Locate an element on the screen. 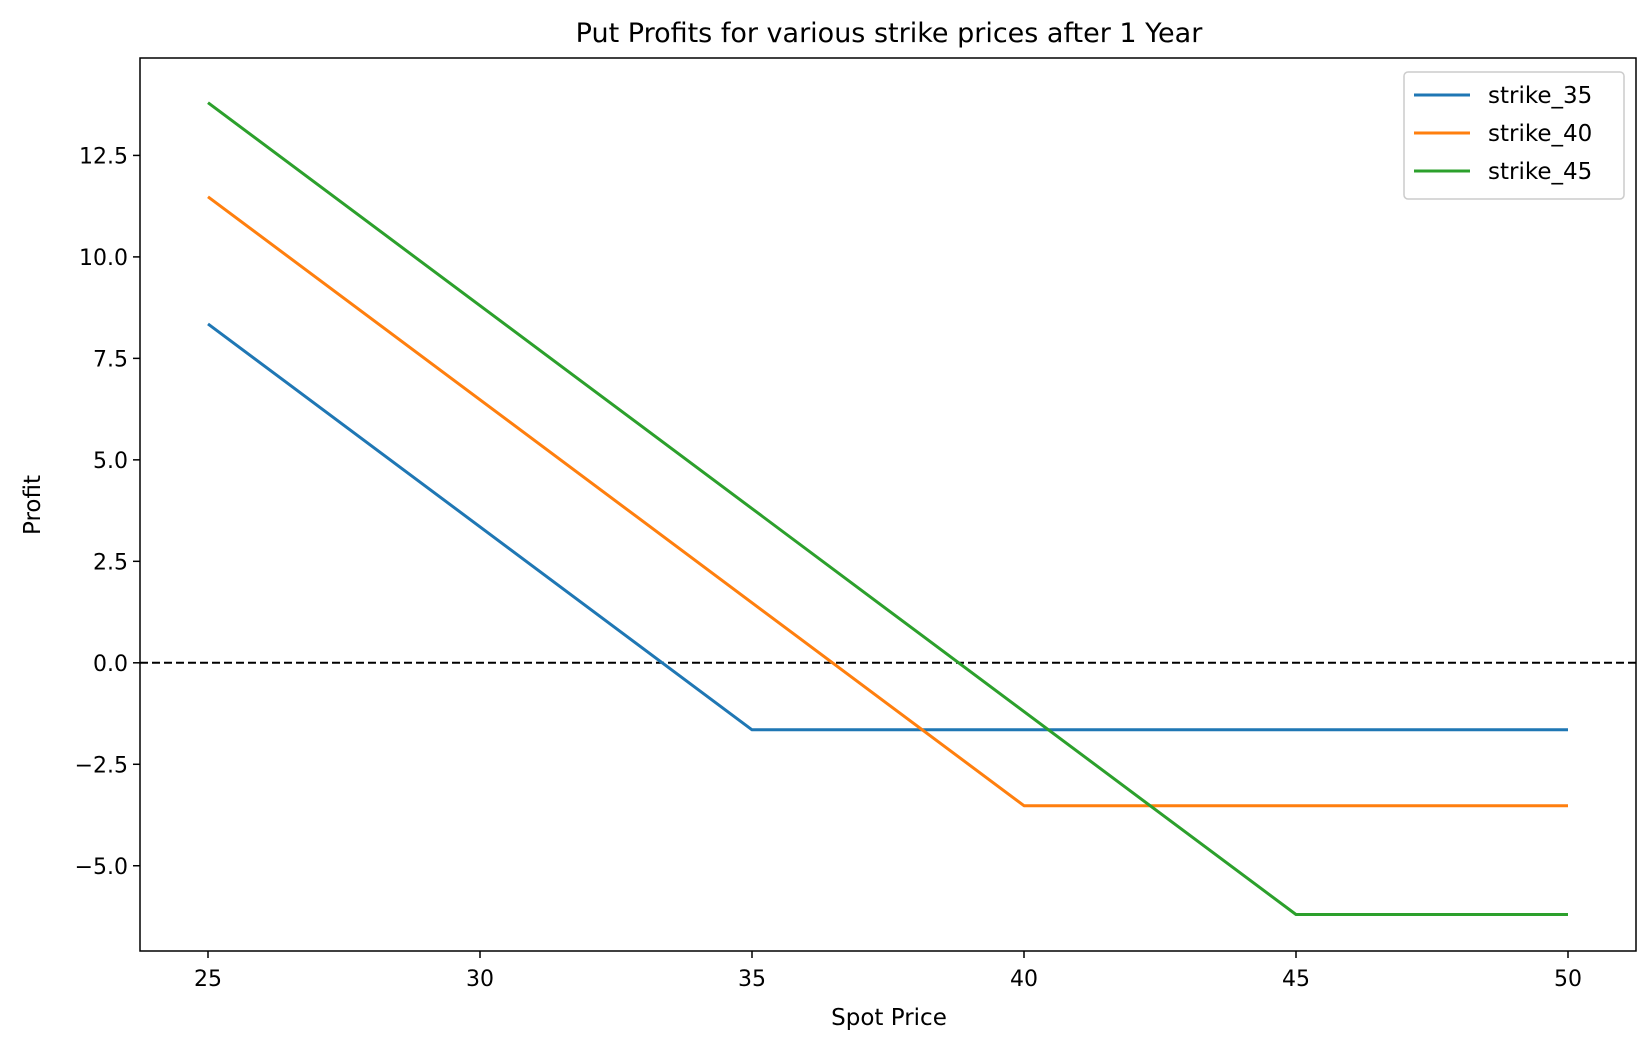 The image size is (1646, 1046). legend-label-strike_40: strike_40 is located at coordinates (1540, 134).